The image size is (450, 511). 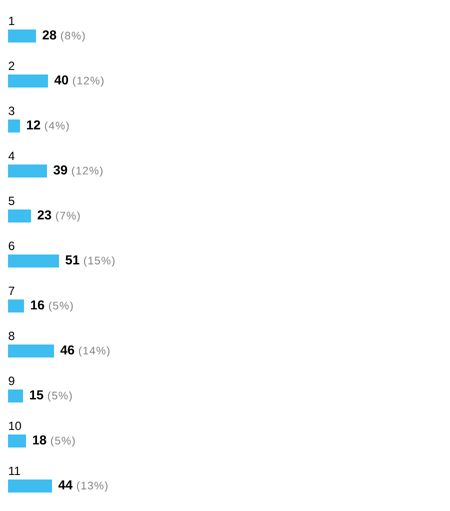 What do you see at coordinates (48, 126) in the screenshot?
I see `data-label: 12 (4%)` at bounding box center [48, 126].